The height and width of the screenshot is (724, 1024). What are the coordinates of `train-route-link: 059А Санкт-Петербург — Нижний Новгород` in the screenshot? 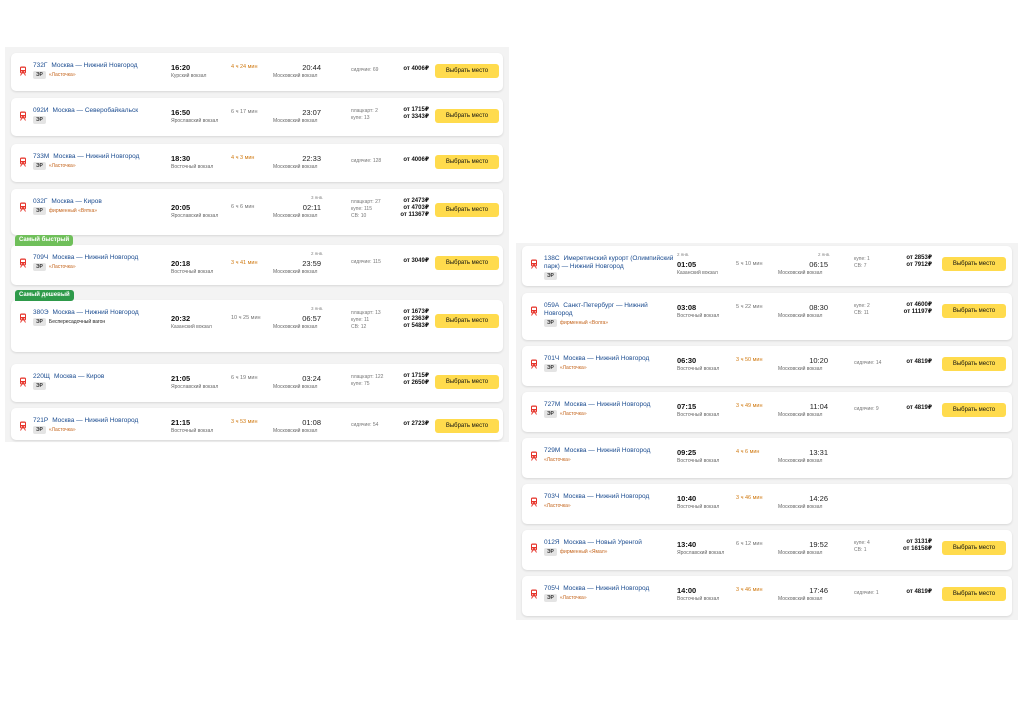 It's located at (609, 309).